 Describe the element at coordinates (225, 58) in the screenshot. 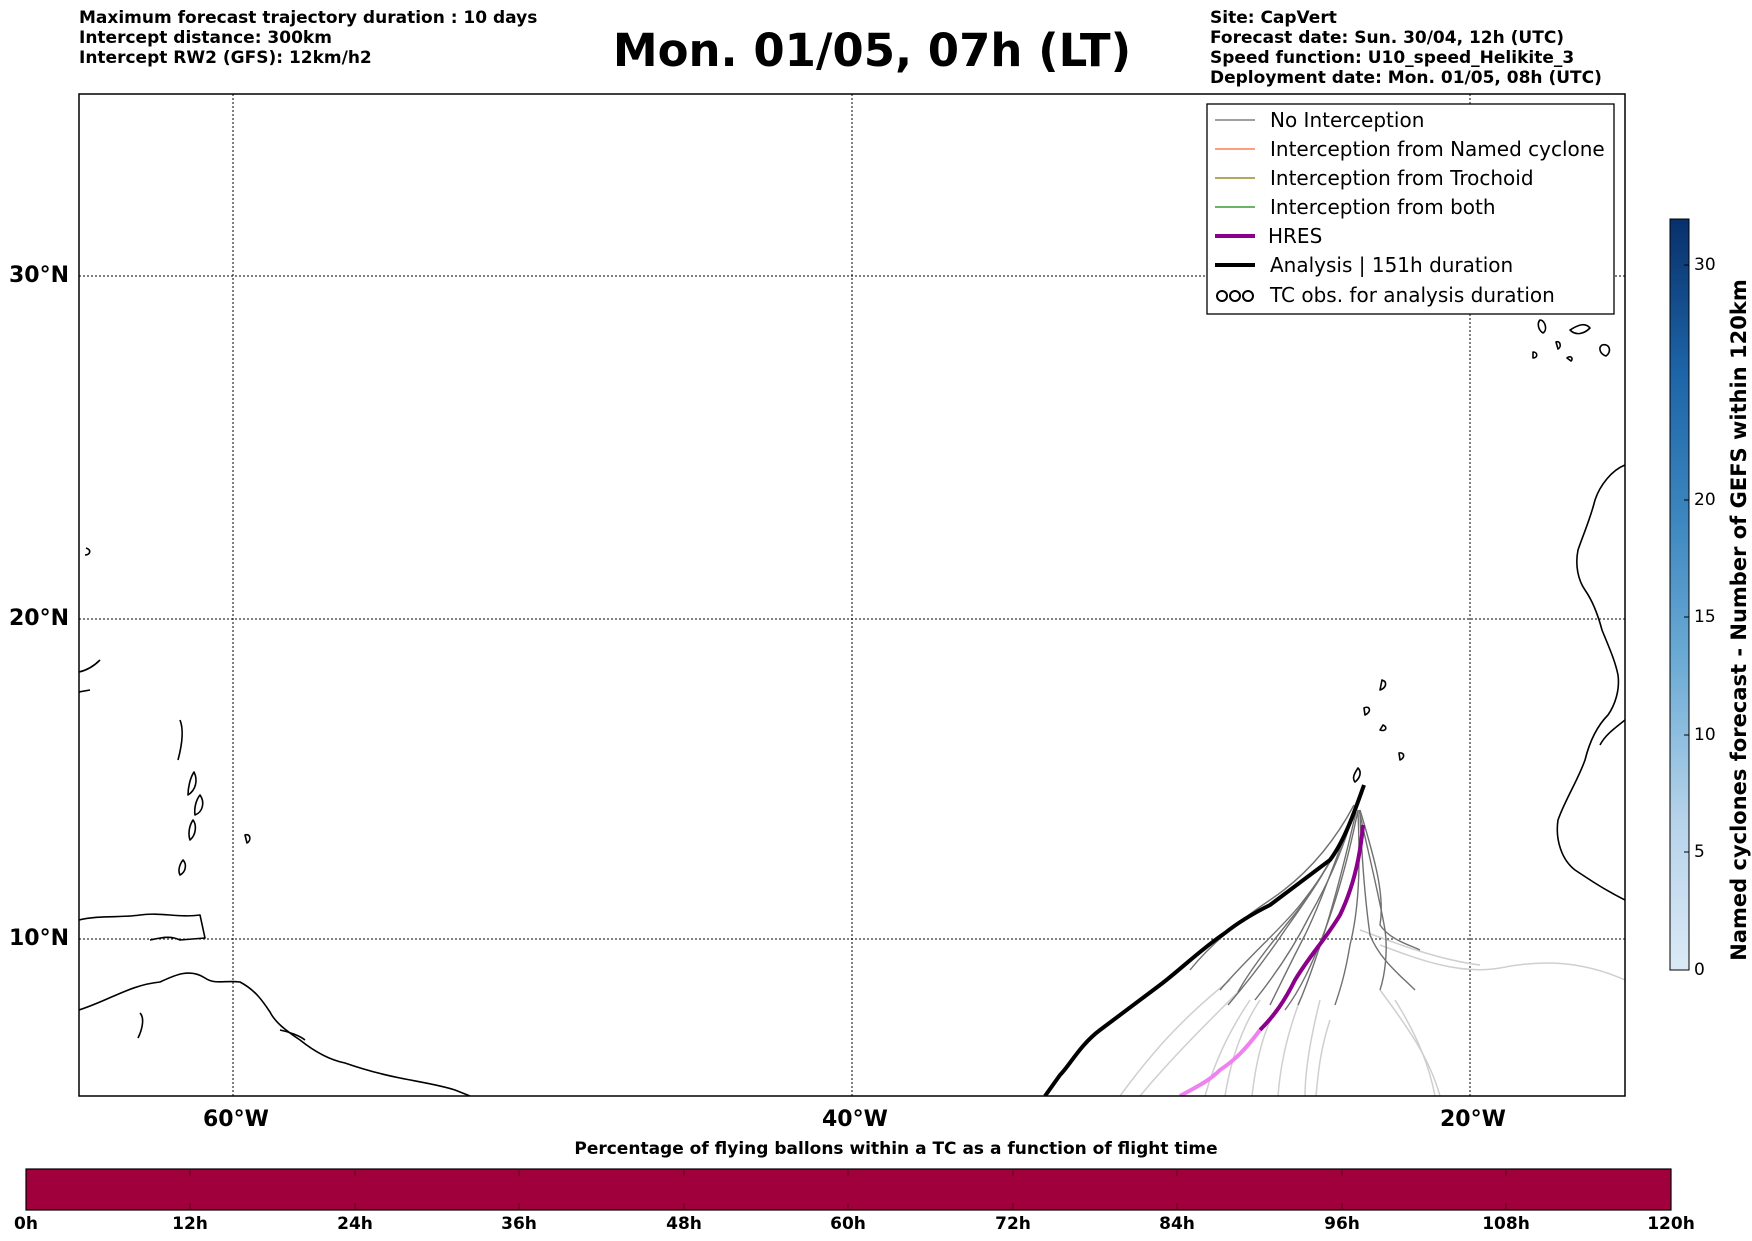

I see `header-left-line-3: Intercept RW2 (GFS): 12km/h2` at that location.